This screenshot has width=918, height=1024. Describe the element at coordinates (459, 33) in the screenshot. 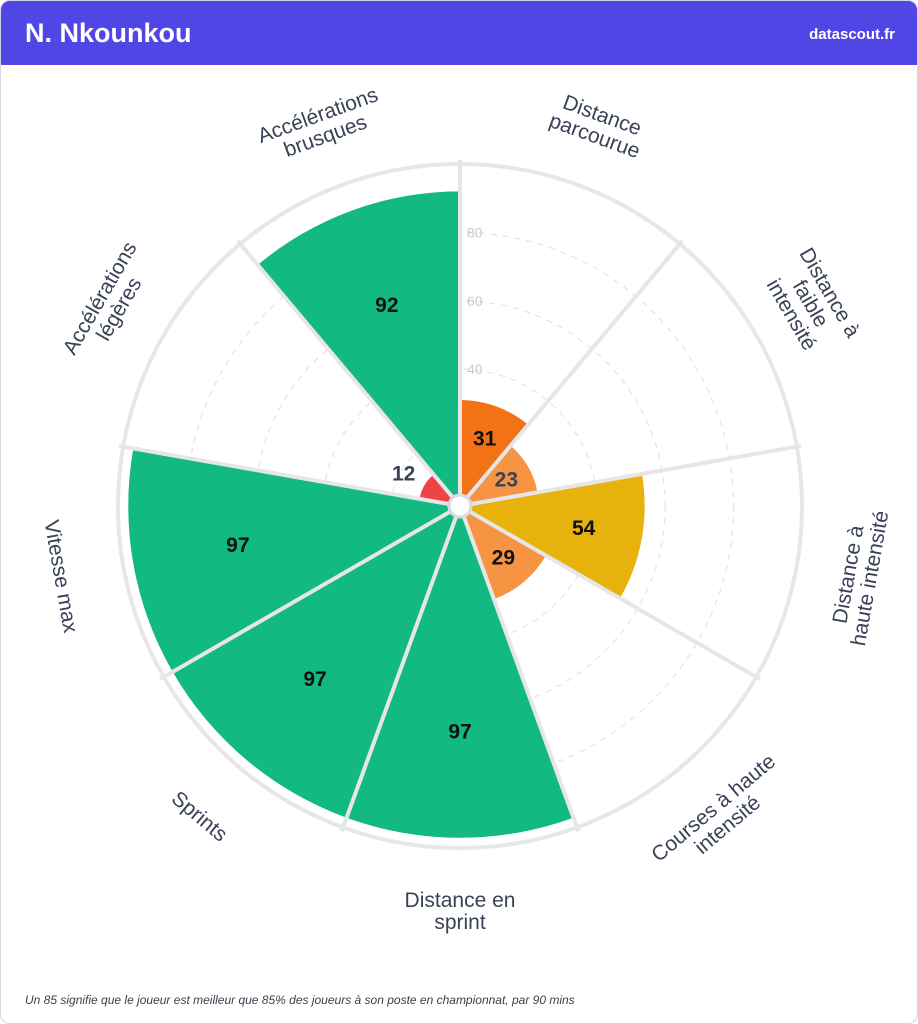

I see `header-bar: N. Nkounkou datascout.fr` at that location.